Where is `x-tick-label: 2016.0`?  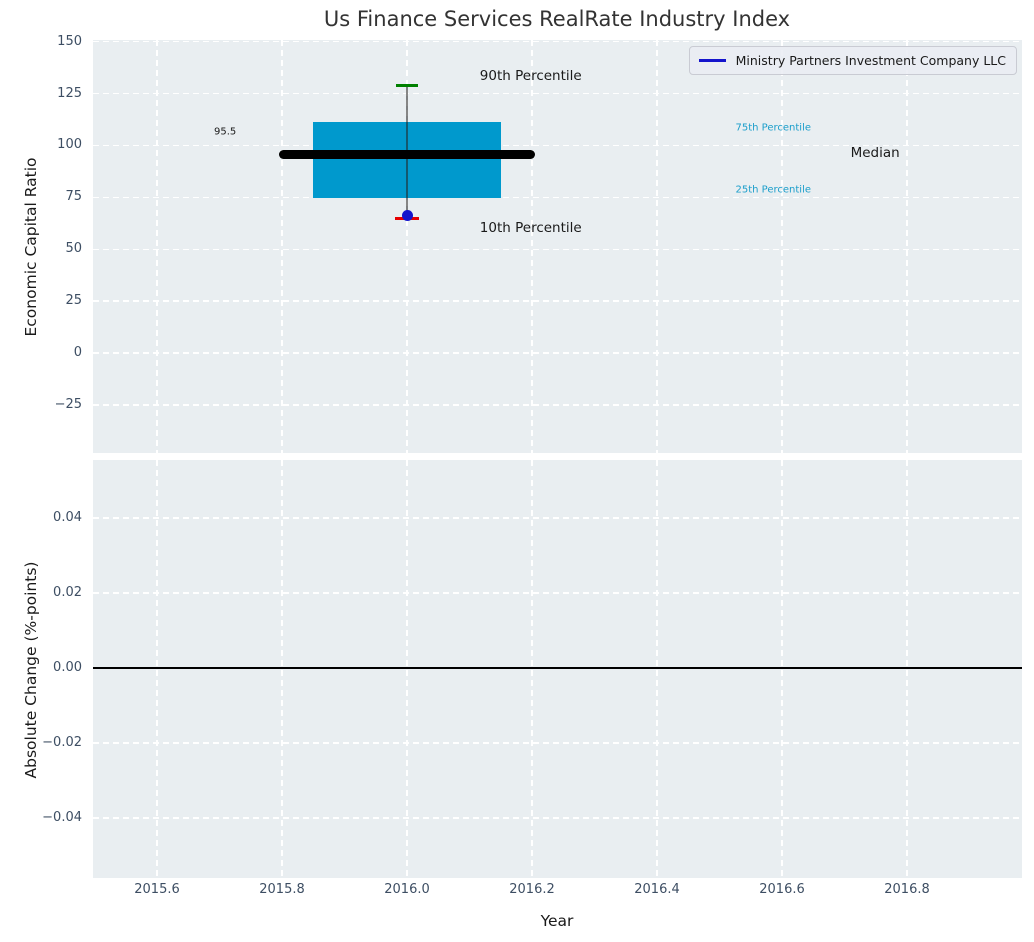
x-tick-label: 2016.0 is located at coordinates (407, 889).